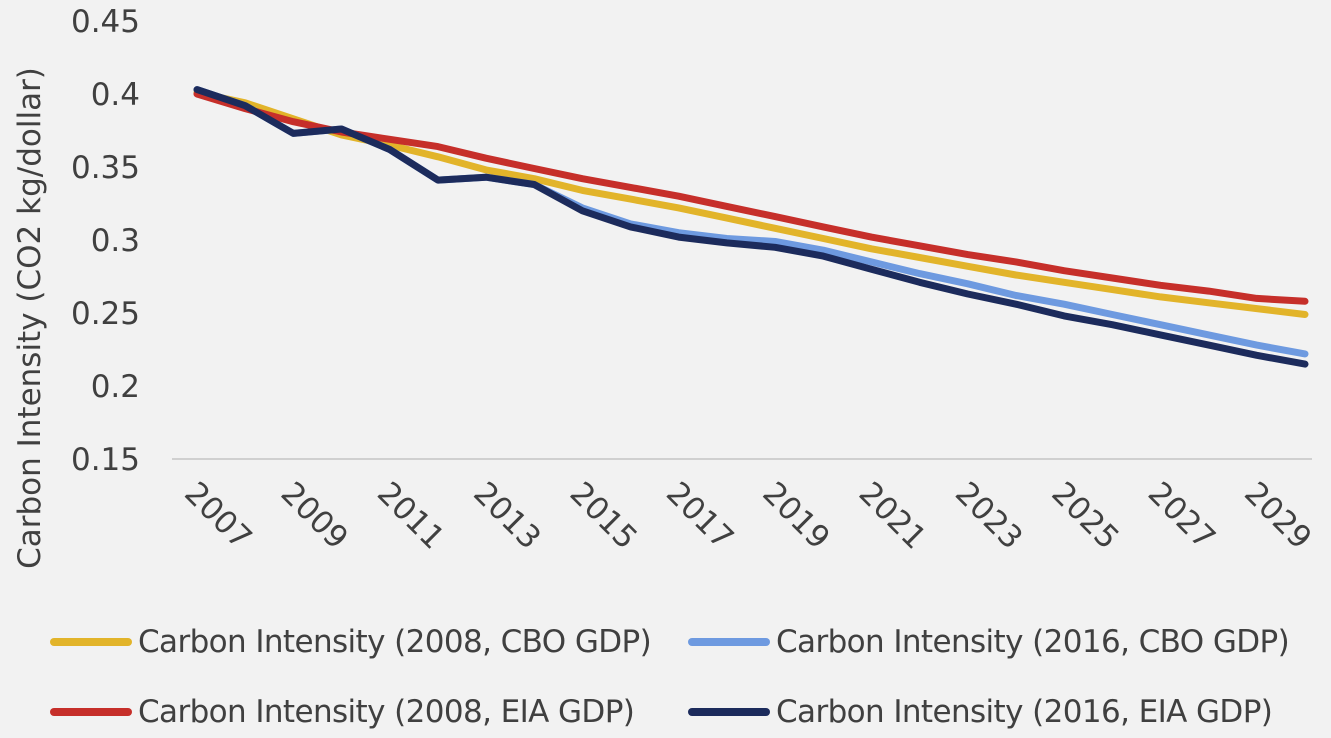 This screenshot has height=738, width=1331. I want to click on x-tick-label: 2015, so click(603, 515).